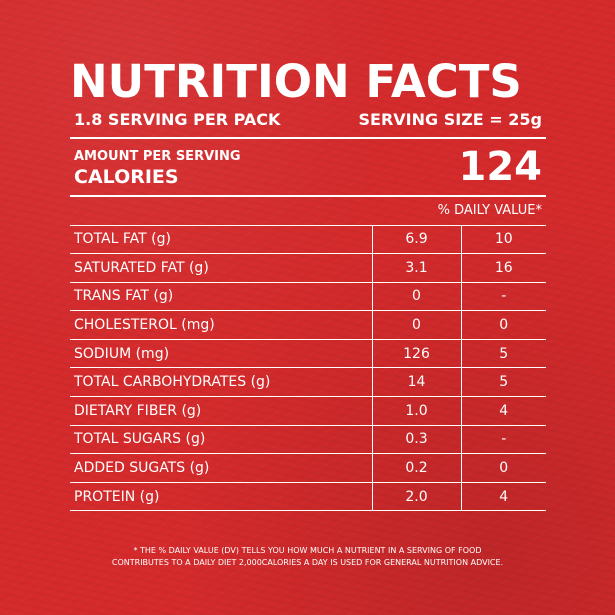 This screenshot has height=615, width=615. I want to click on nutrient-name: TOTAL FAT (g), so click(221, 239).